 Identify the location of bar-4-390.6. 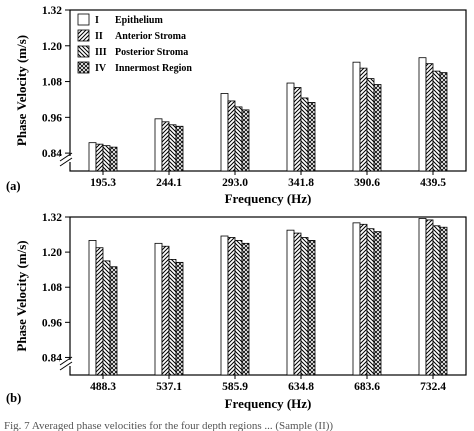
(377, 128).